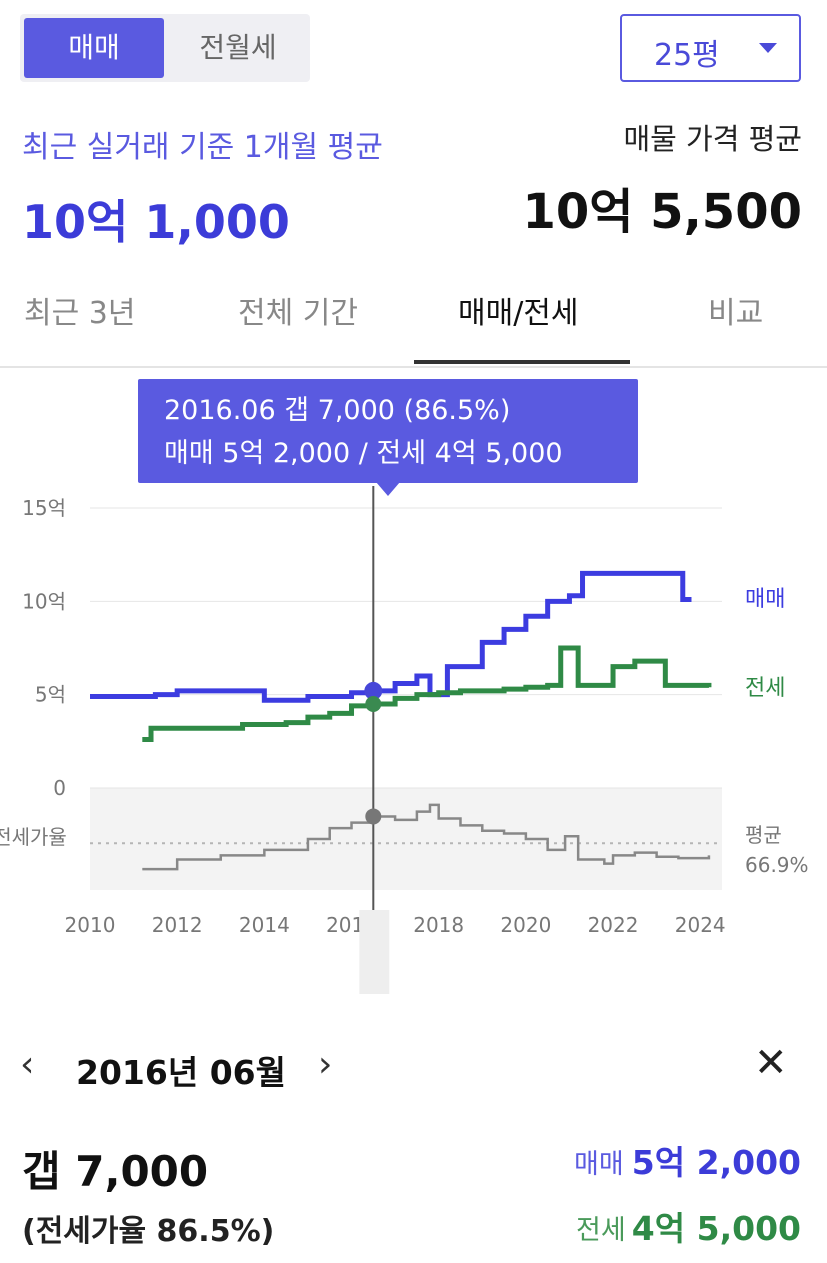 This screenshot has height=1263, width=827. Describe the element at coordinates (44, 508) in the screenshot. I see `y-tick-label: 15억` at that location.